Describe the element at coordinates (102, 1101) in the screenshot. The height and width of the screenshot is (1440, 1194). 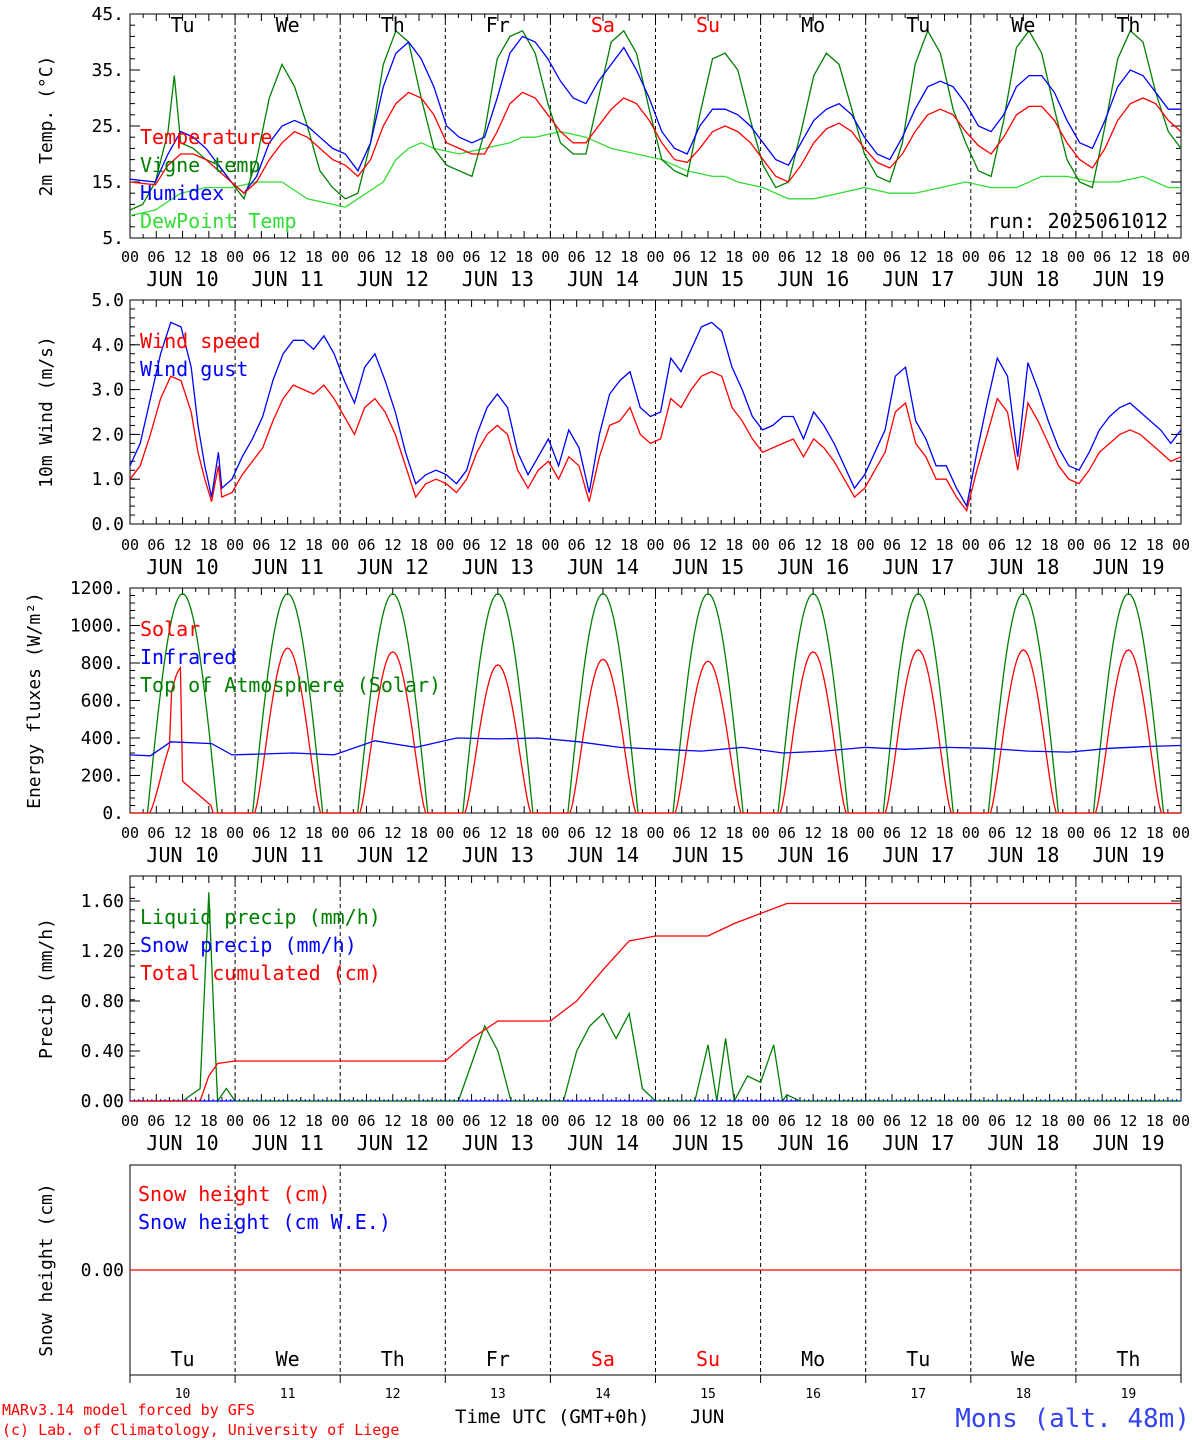
I see `y-tick-label: 0.00` at that location.